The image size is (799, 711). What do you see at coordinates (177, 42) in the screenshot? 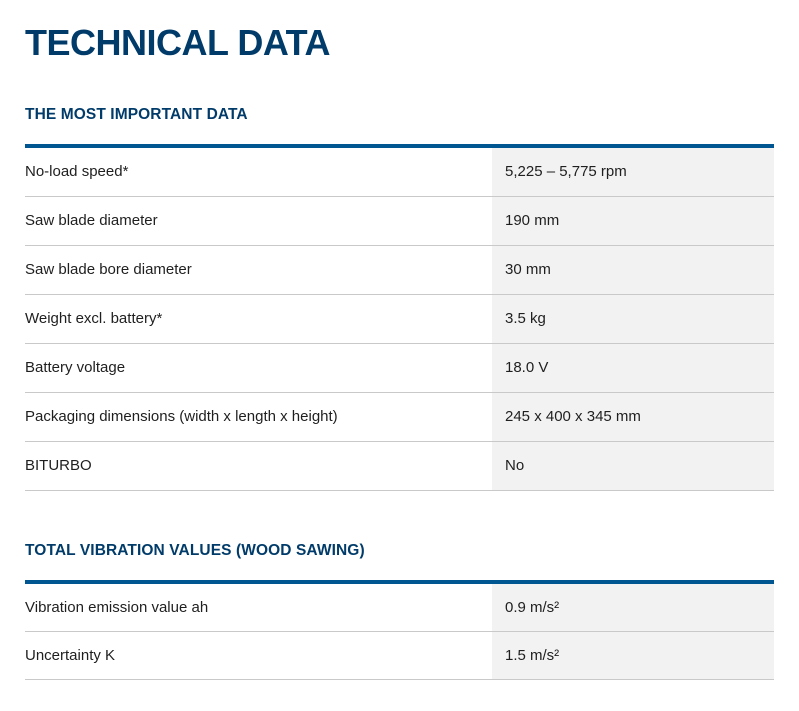
I see `page-title: TECHNICAL DATA` at bounding box center [177, 42].